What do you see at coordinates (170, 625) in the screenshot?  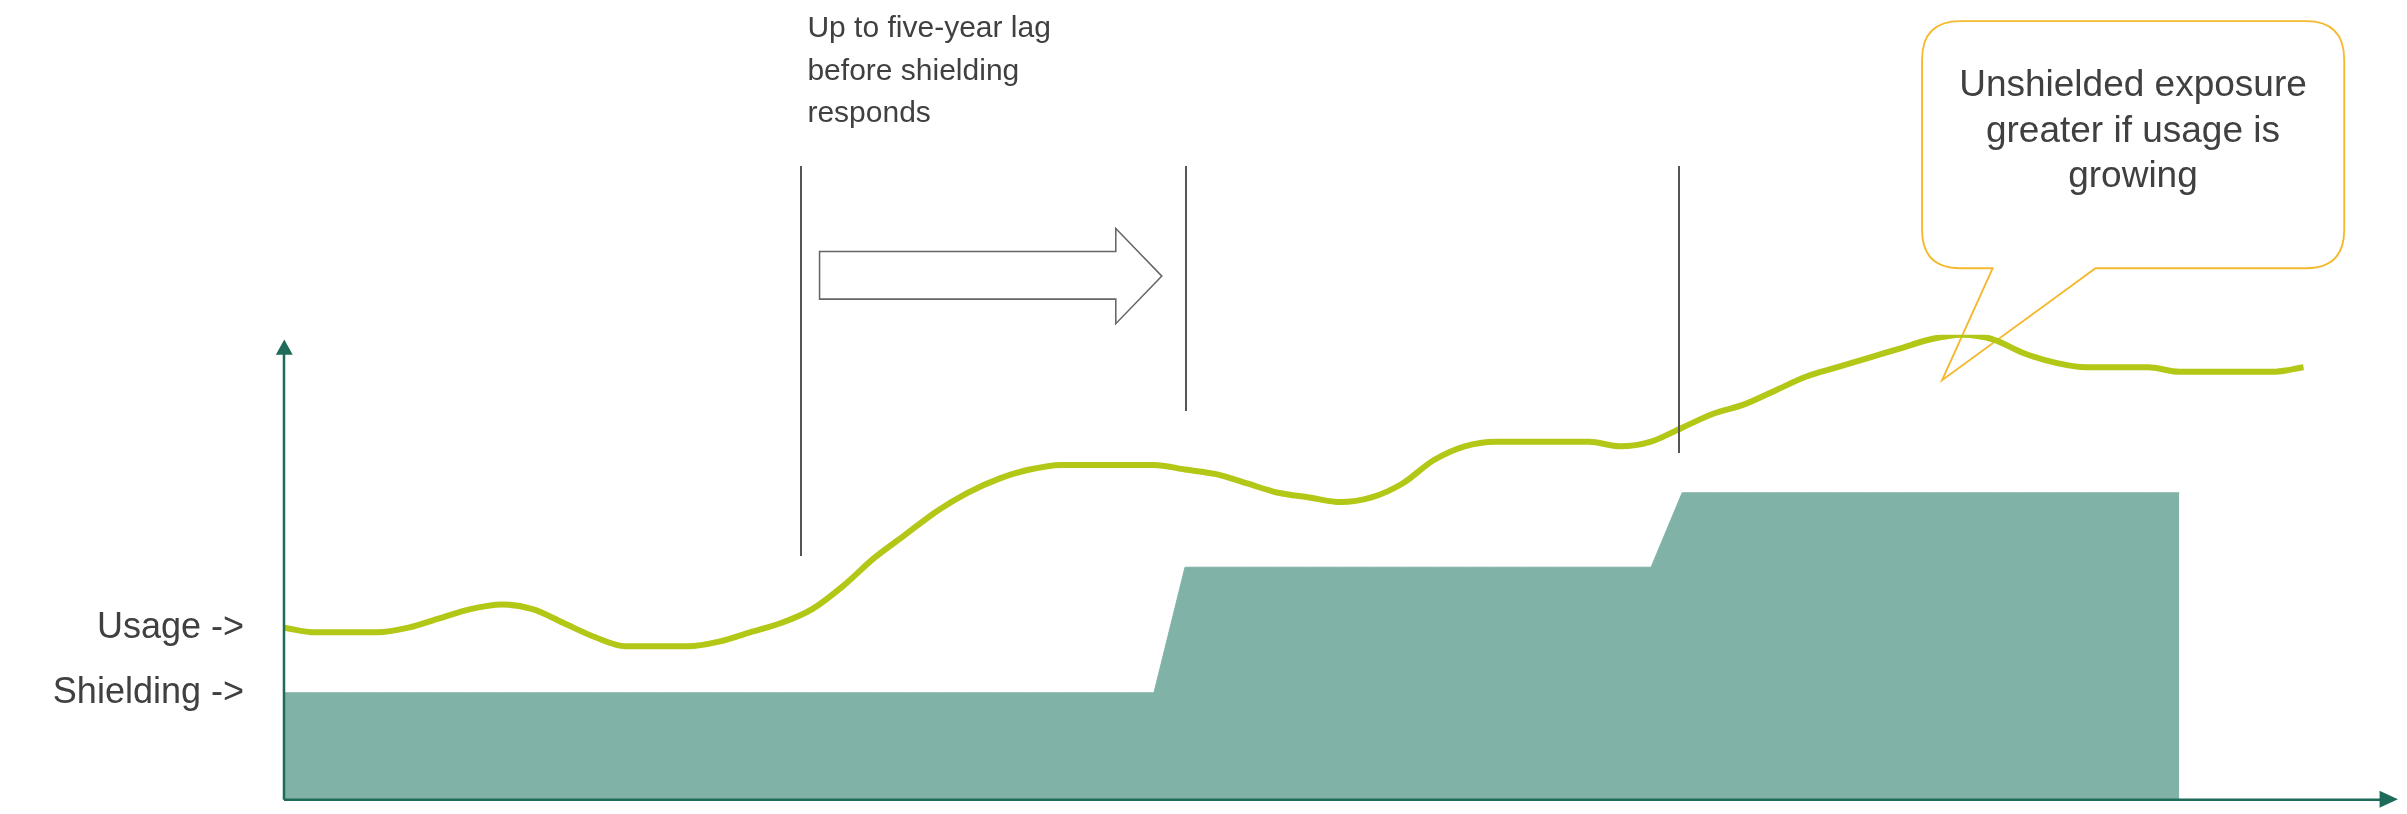 I see `text: Usage ->` at bounding box center [170, 625].